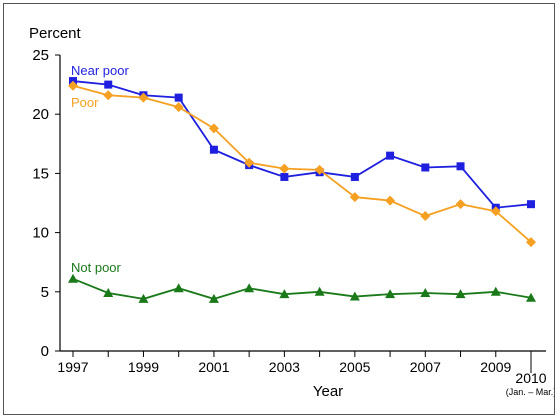 Image resolution: width=560 pixels, height=420 pixels. I want to click on series-label-not-poor: Not poor, so click(96, 267).